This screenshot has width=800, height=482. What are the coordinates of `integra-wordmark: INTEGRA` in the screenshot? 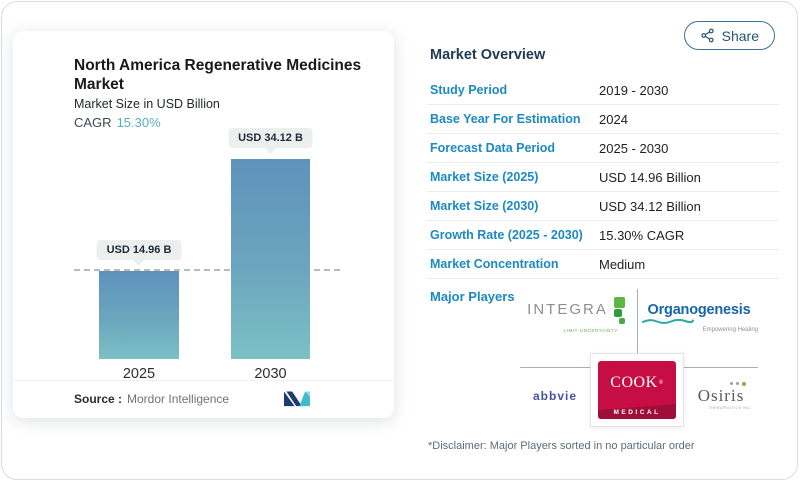 It's located at (567, 309).